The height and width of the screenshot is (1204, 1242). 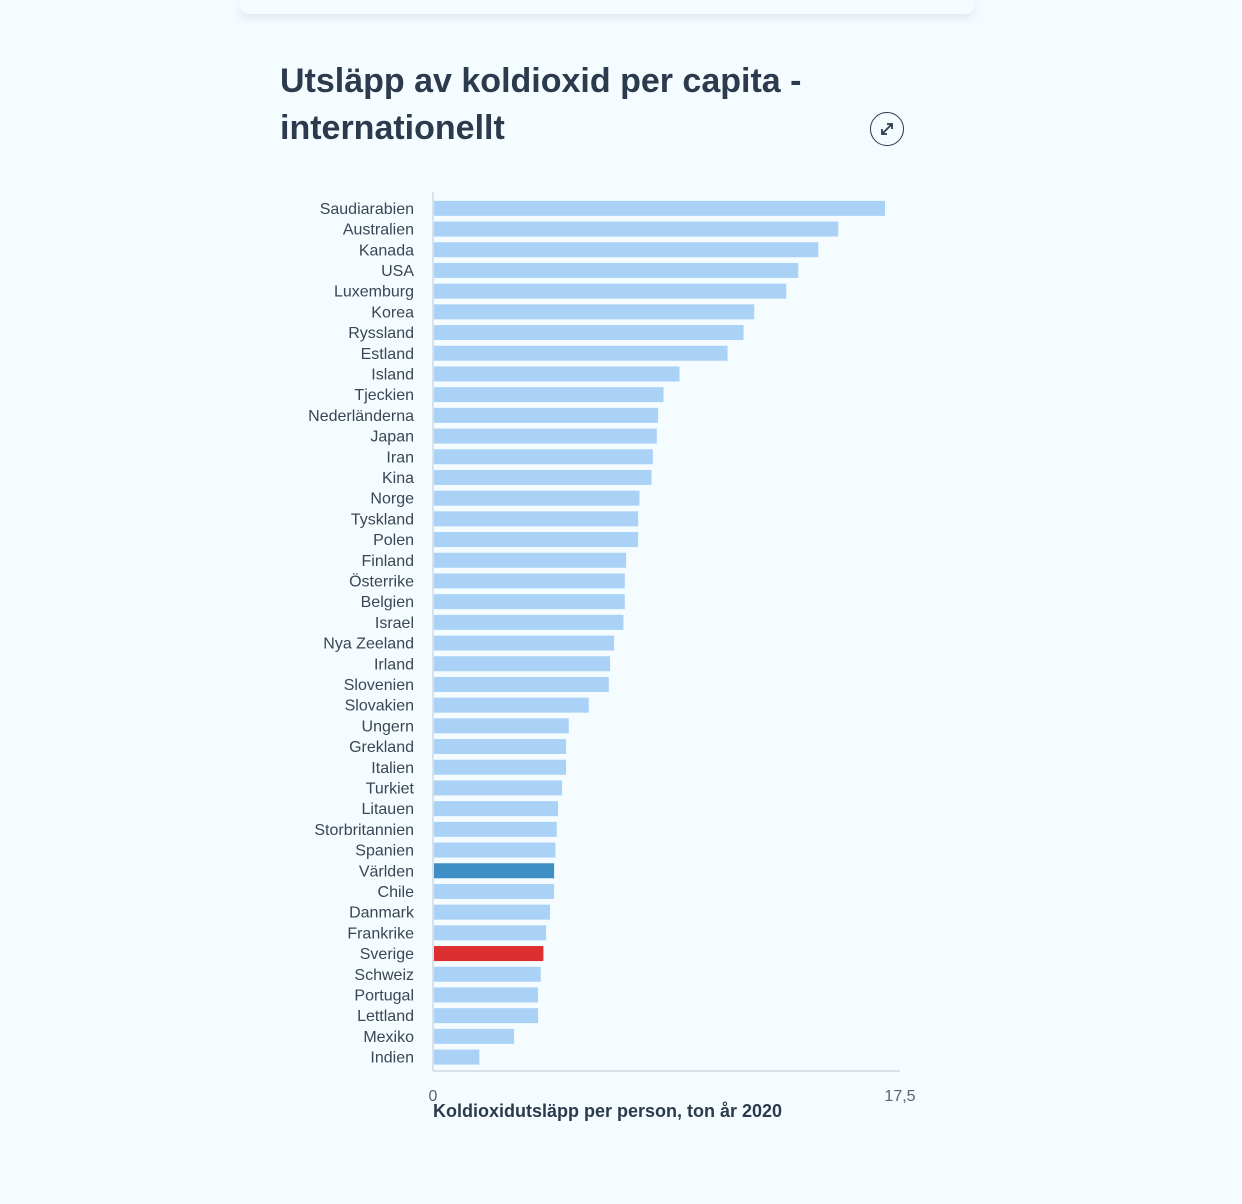 What do you see at coordinates (382, 519) in the screenshot?
I see `category-label-tyskland: Tyskland` at bounding box center [382, 519].